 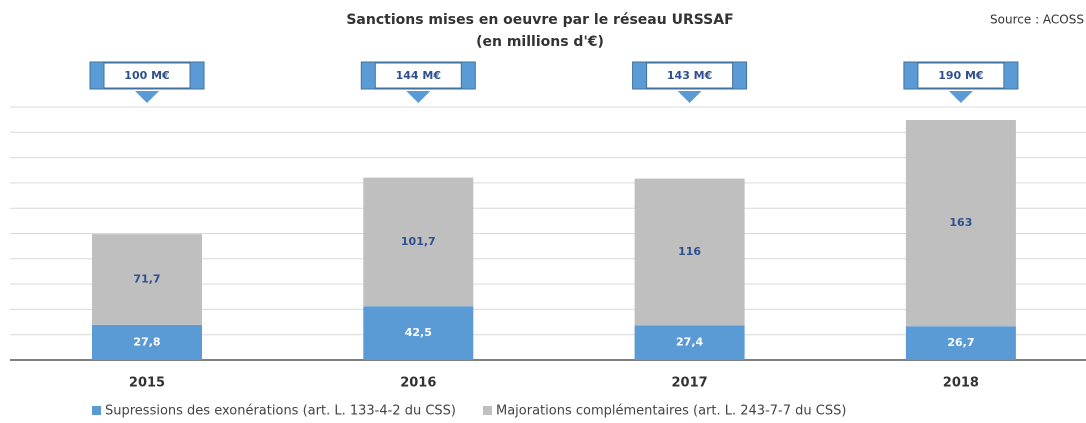 I want to click on x-tick-label: 2017, so click(x=690, y=383).